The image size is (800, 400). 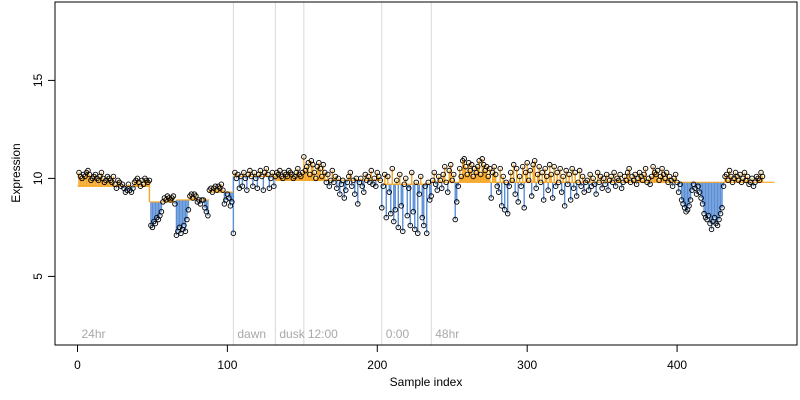 What do you see at coordinates (377, 365) in the screenshot?
I see `x-tick-label: 200` at bounding box center [377, 365].